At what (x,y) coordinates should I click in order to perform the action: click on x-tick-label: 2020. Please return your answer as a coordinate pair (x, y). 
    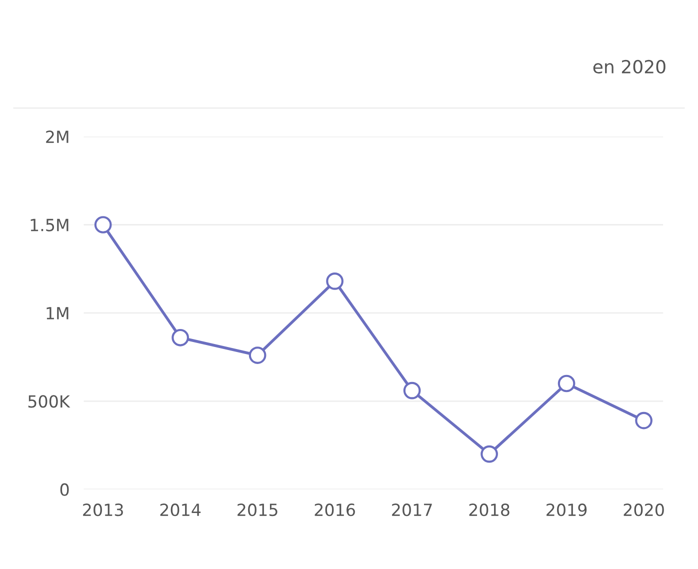
    Looking at the image, I should click on (644, 510).